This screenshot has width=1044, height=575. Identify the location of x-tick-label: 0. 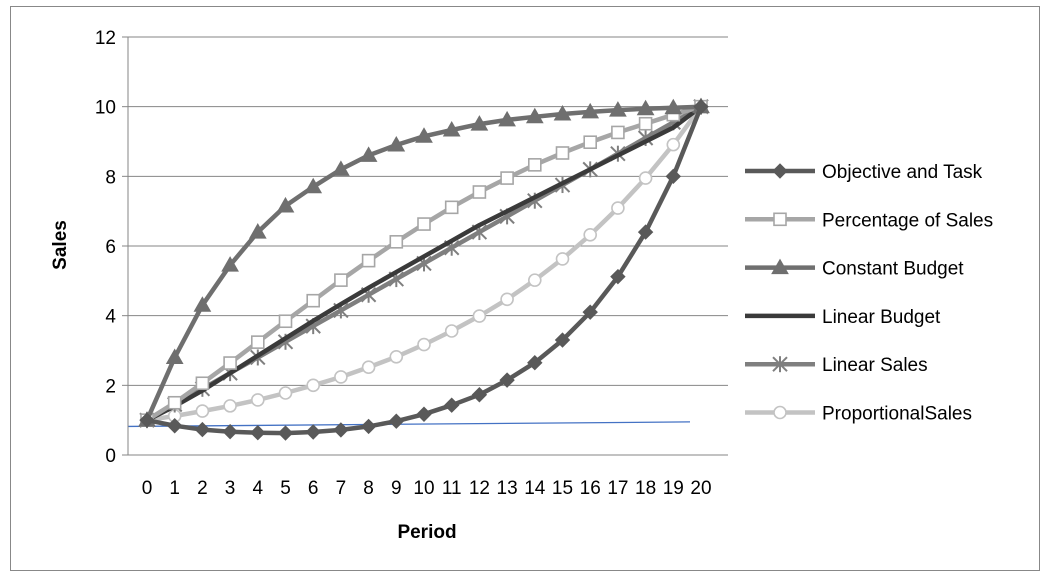
(147, 488).